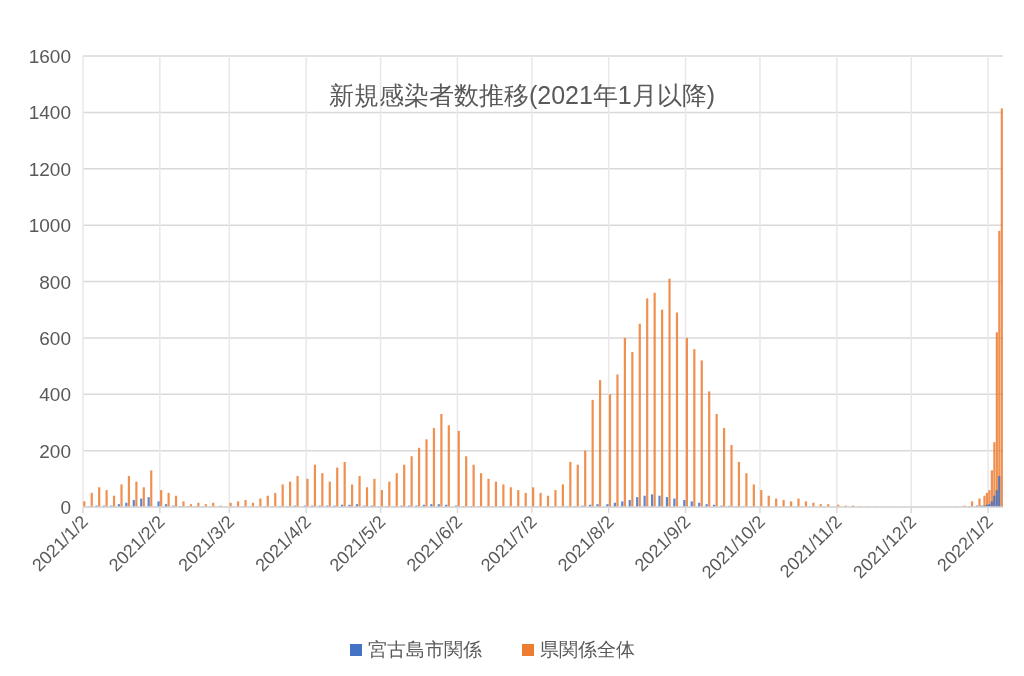 The height and width of the screenshot is (676, 1024). I want to click on y-tick-label: 0, so click(65, 507).